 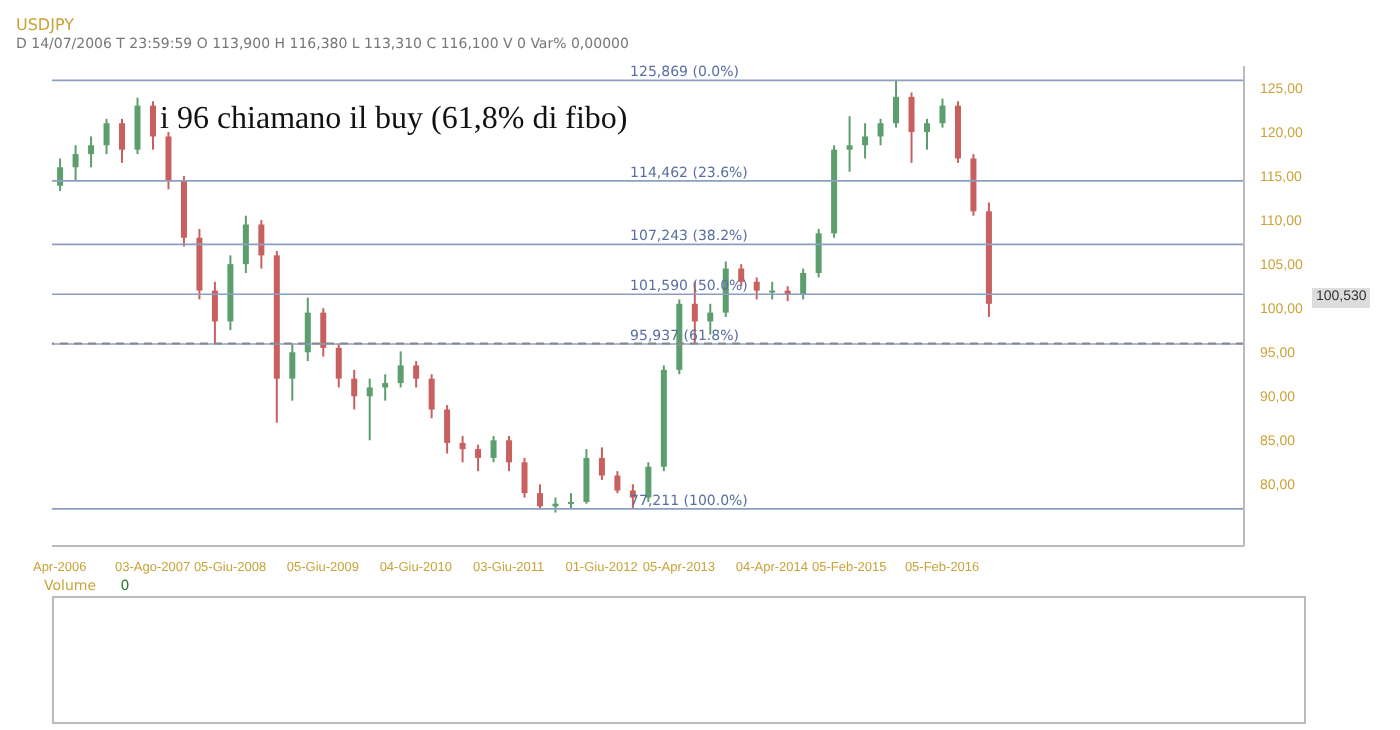 What do you see at coordinates (46, 26) in the screenshot?
I see `chart-title: USDJPY` at bounding box center [46, 26].